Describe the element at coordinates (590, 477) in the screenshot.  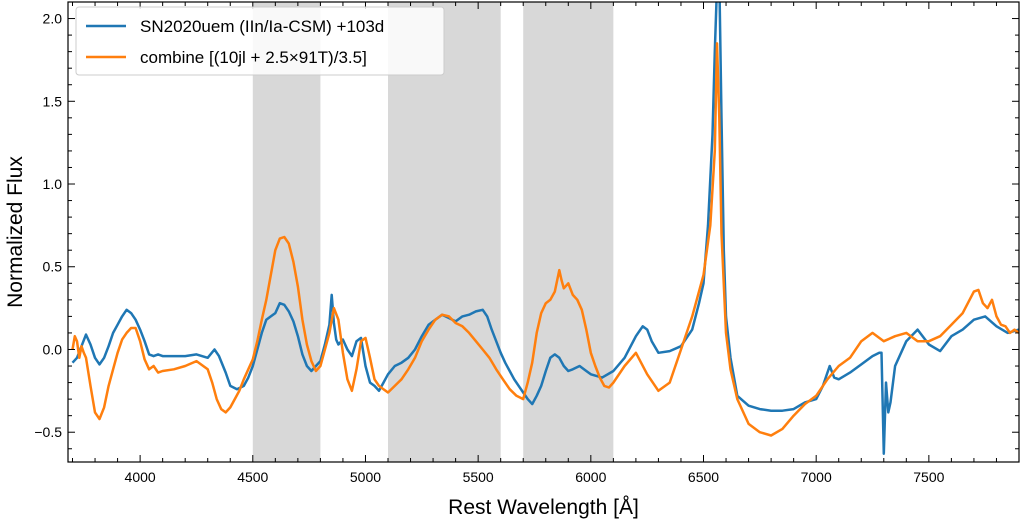
I see `x-tick-label: 6000` at that location.